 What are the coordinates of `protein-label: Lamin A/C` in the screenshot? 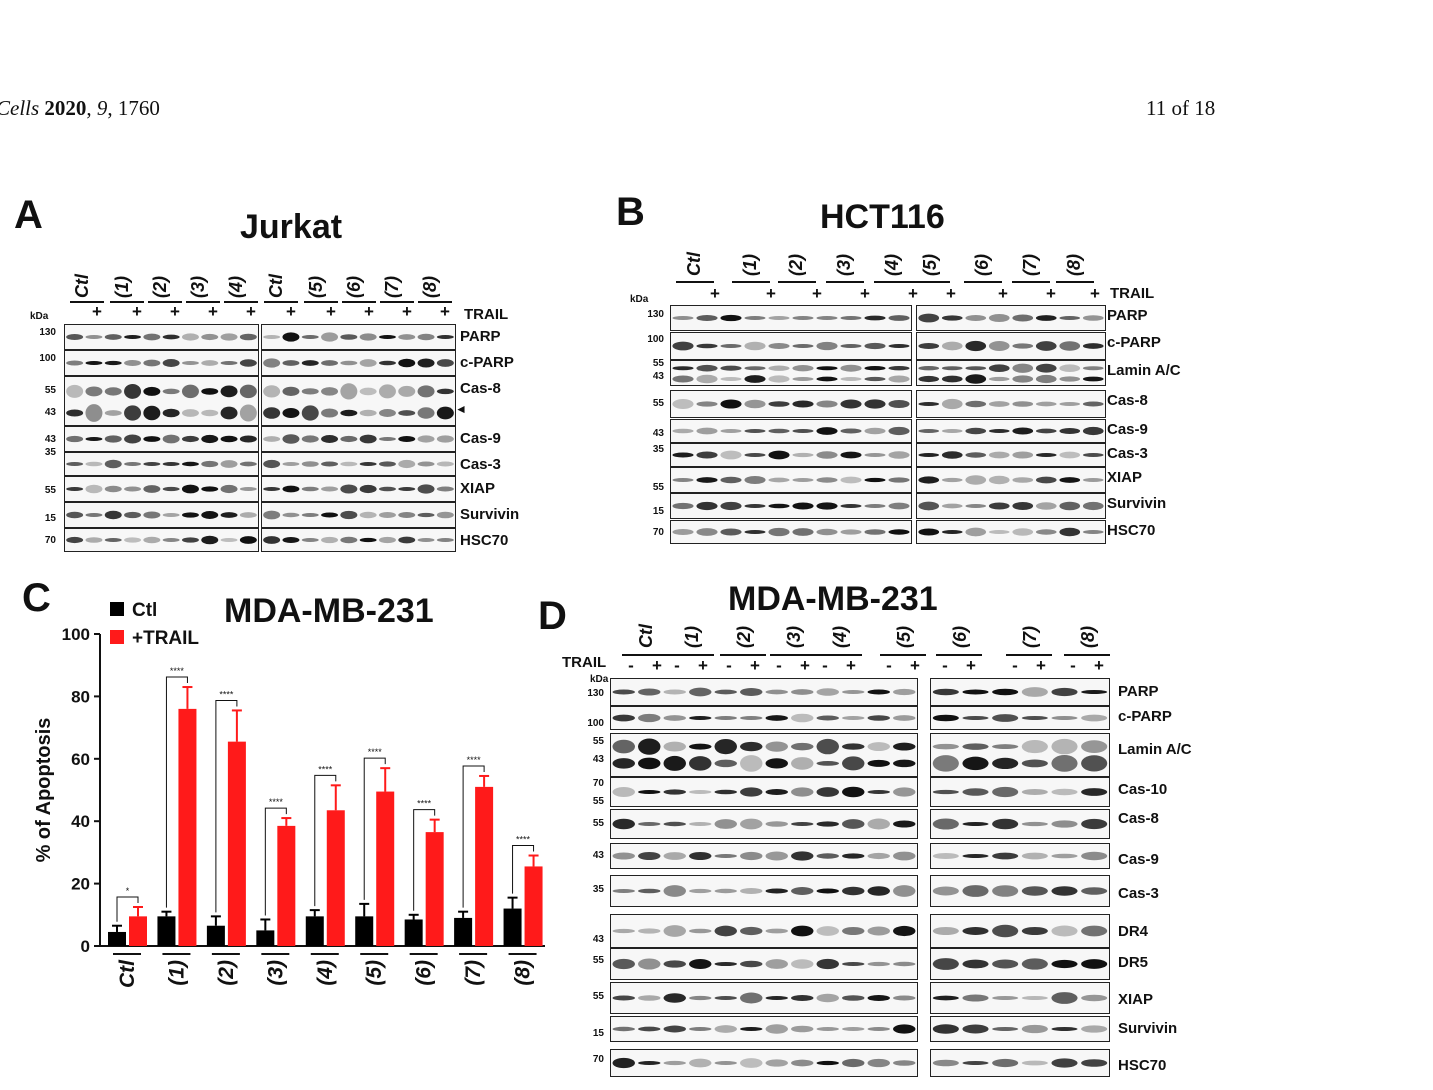 It's located at (1155, 749).